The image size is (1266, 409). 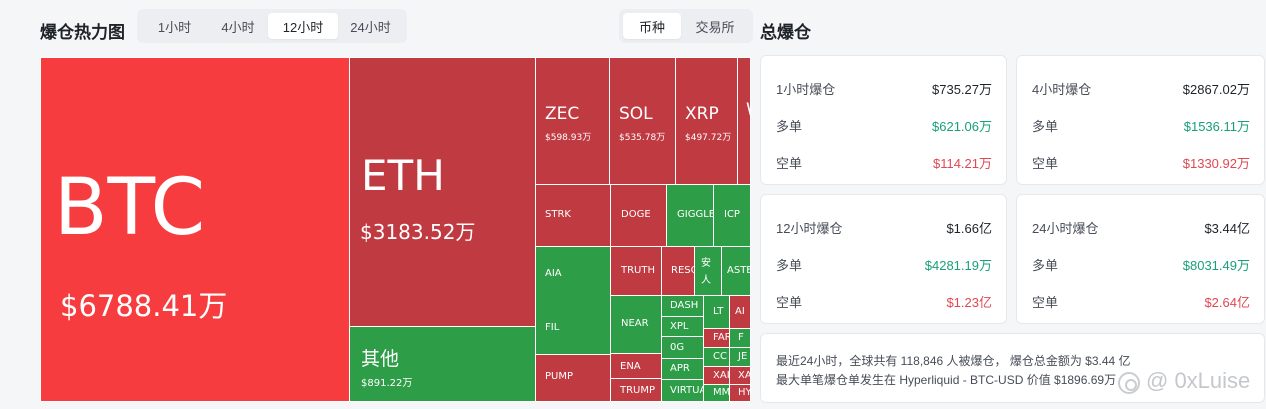 I want to click on tile-symbol: XPL, so click(x=679, y=326).